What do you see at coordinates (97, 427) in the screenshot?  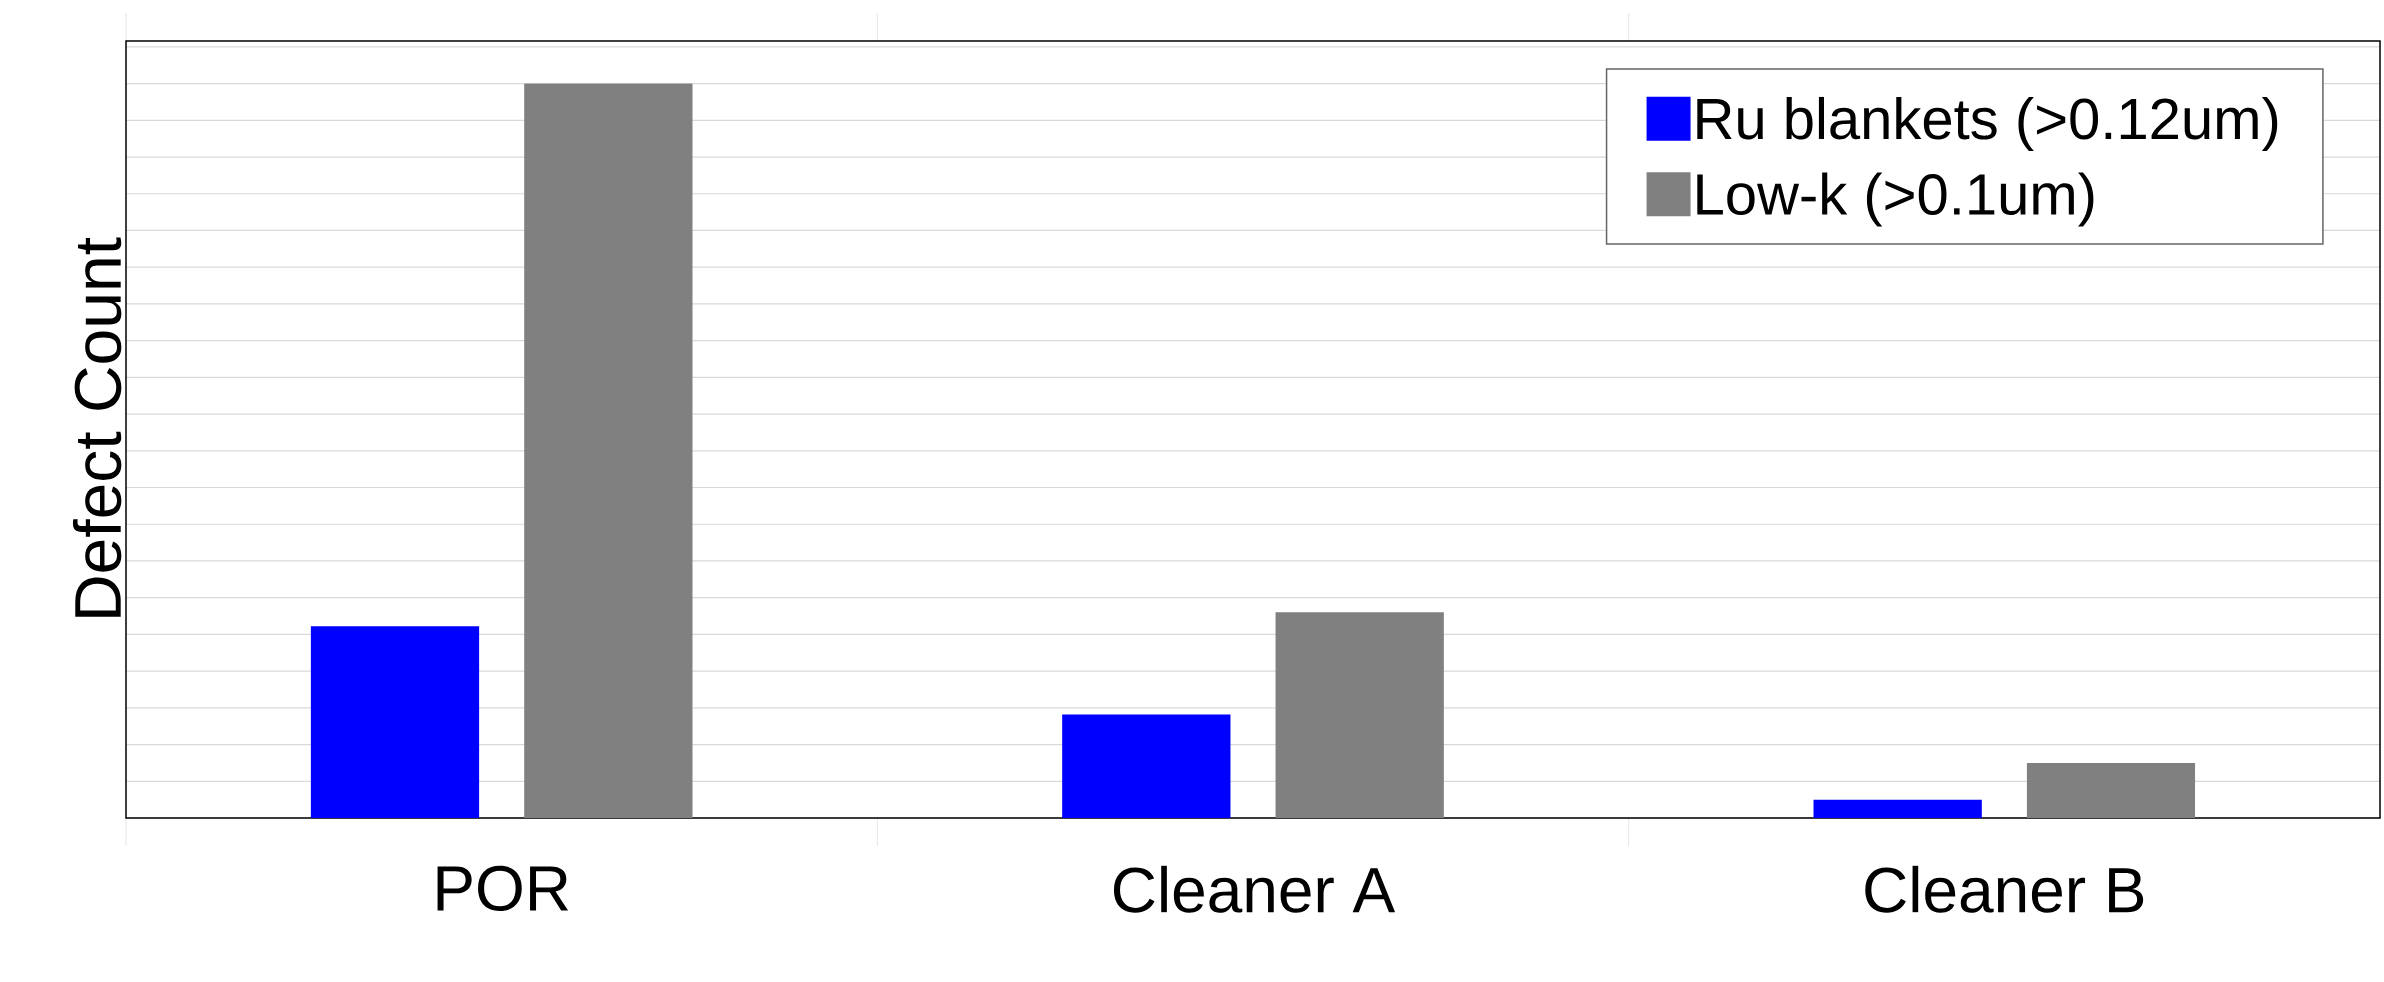 I see `y-axis-title: Defect Count` at bounding box center [97, 427].